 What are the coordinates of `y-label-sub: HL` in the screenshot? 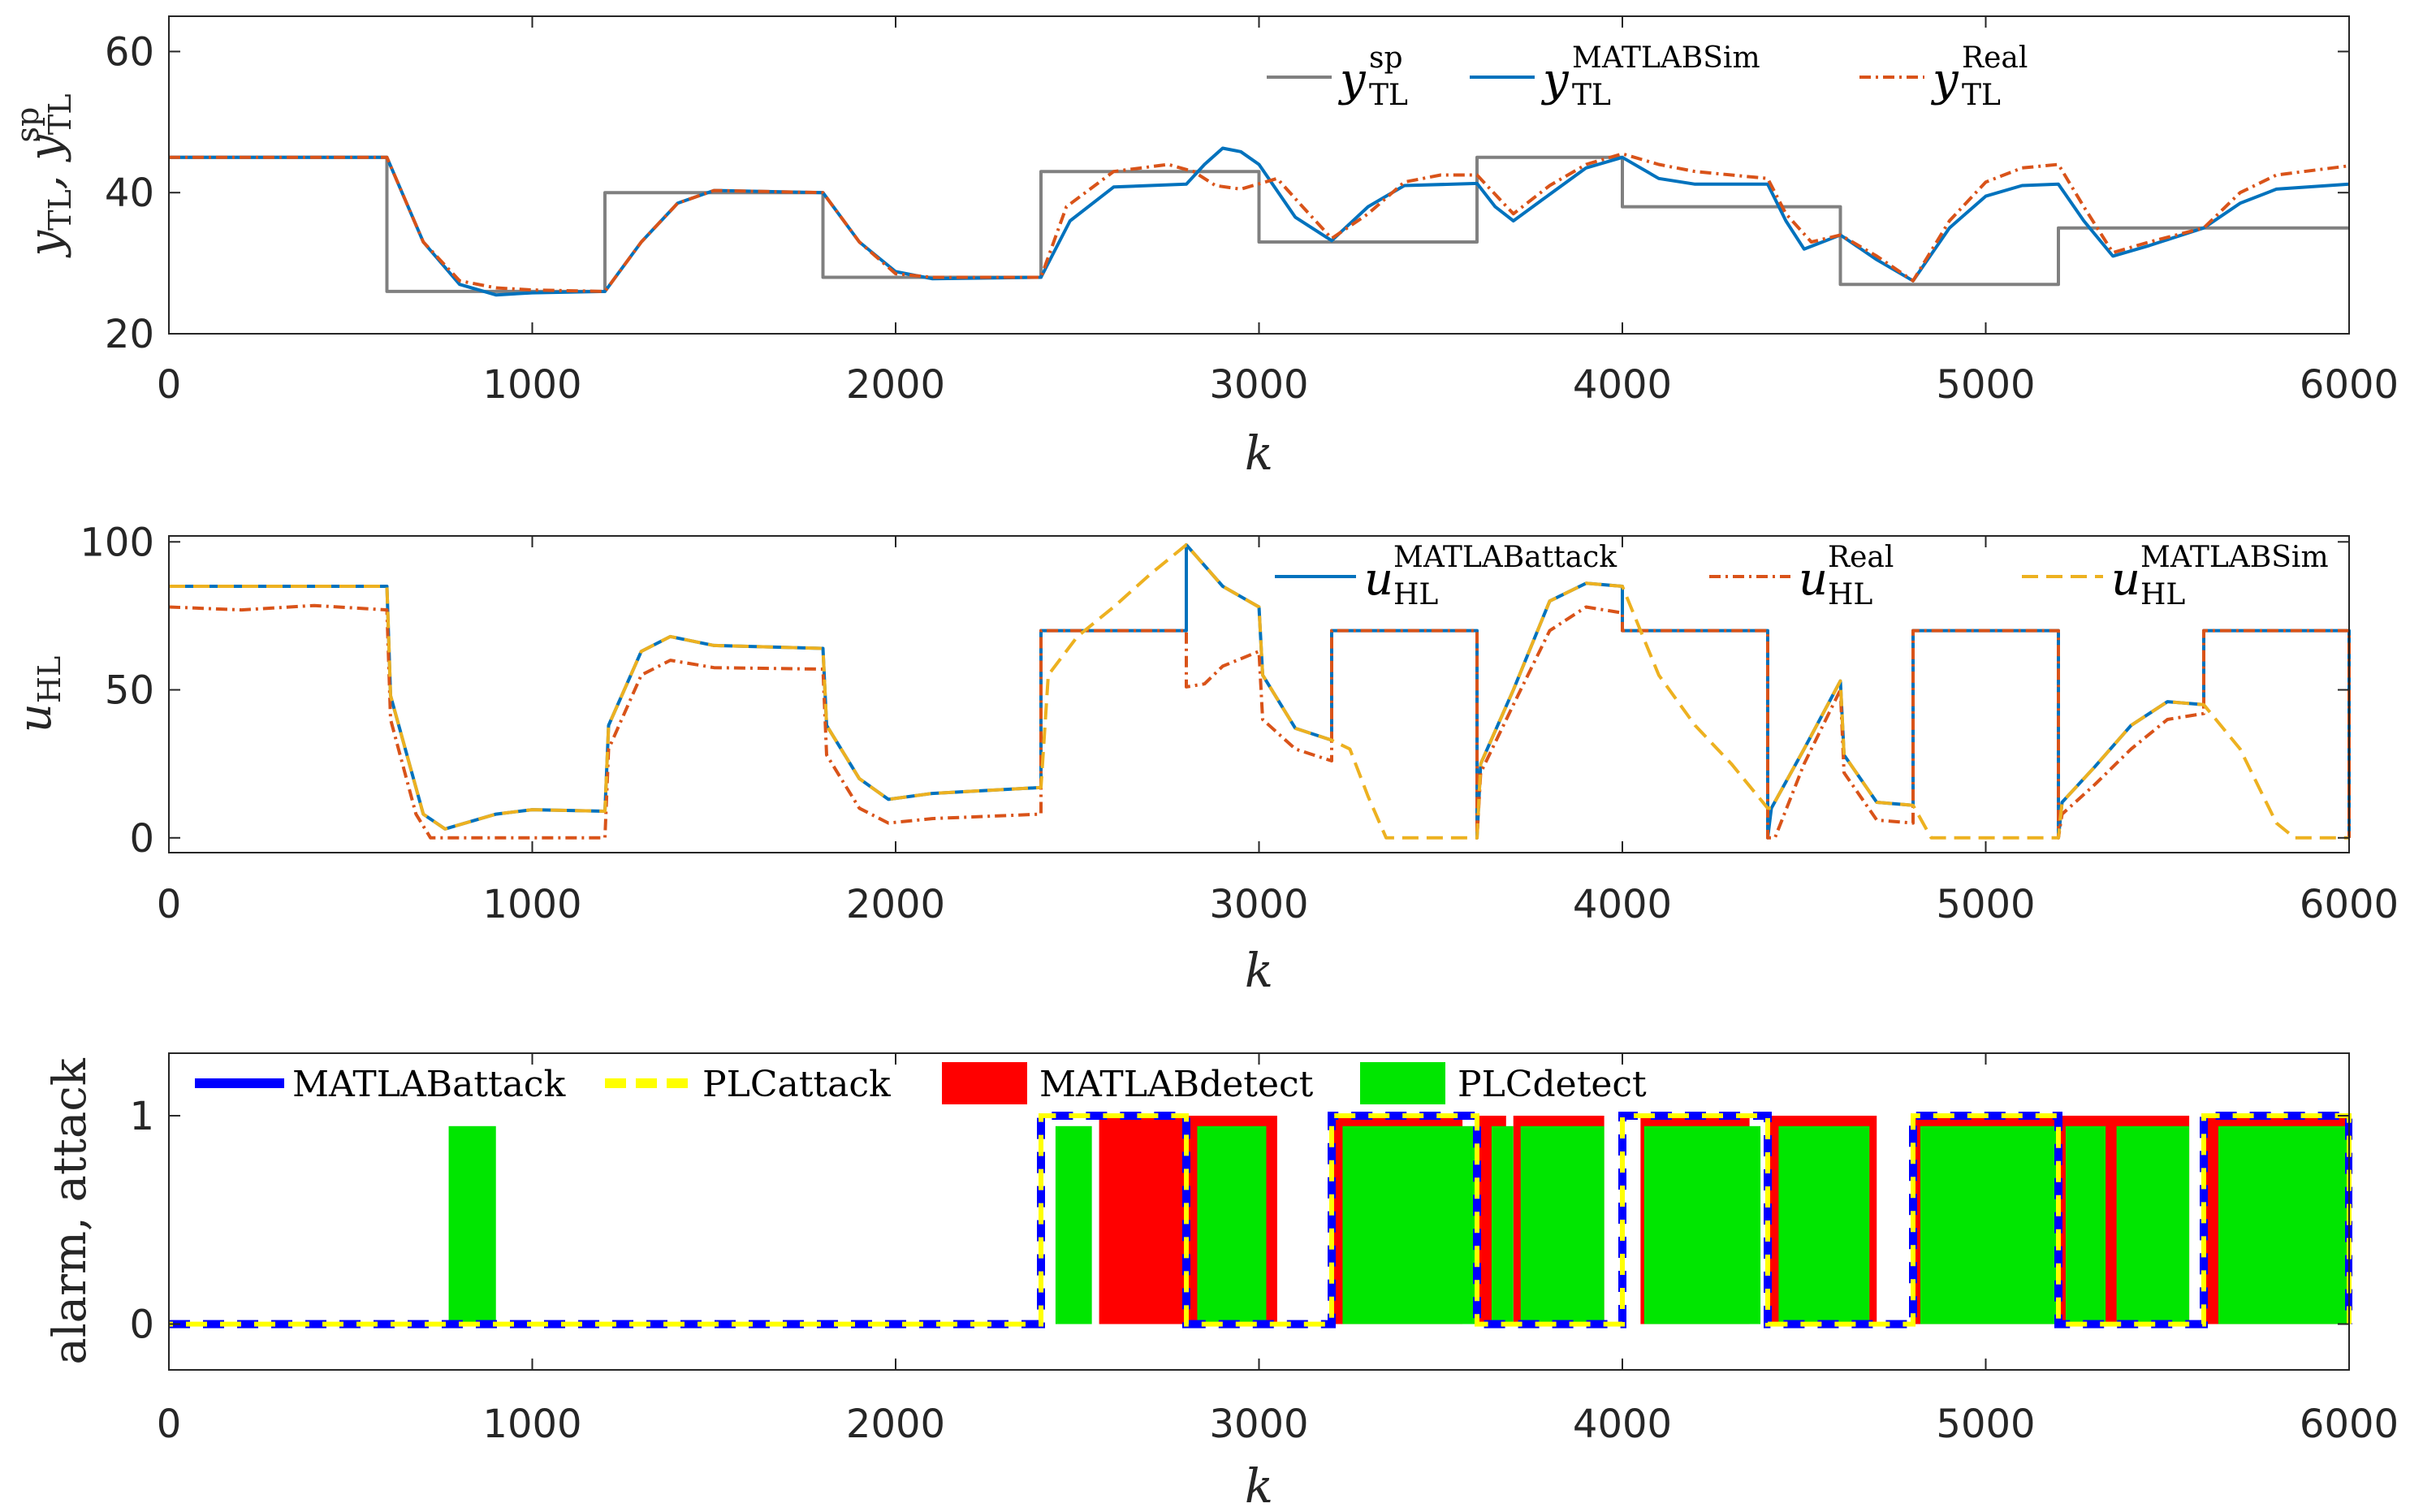 It's located at (49, 679).